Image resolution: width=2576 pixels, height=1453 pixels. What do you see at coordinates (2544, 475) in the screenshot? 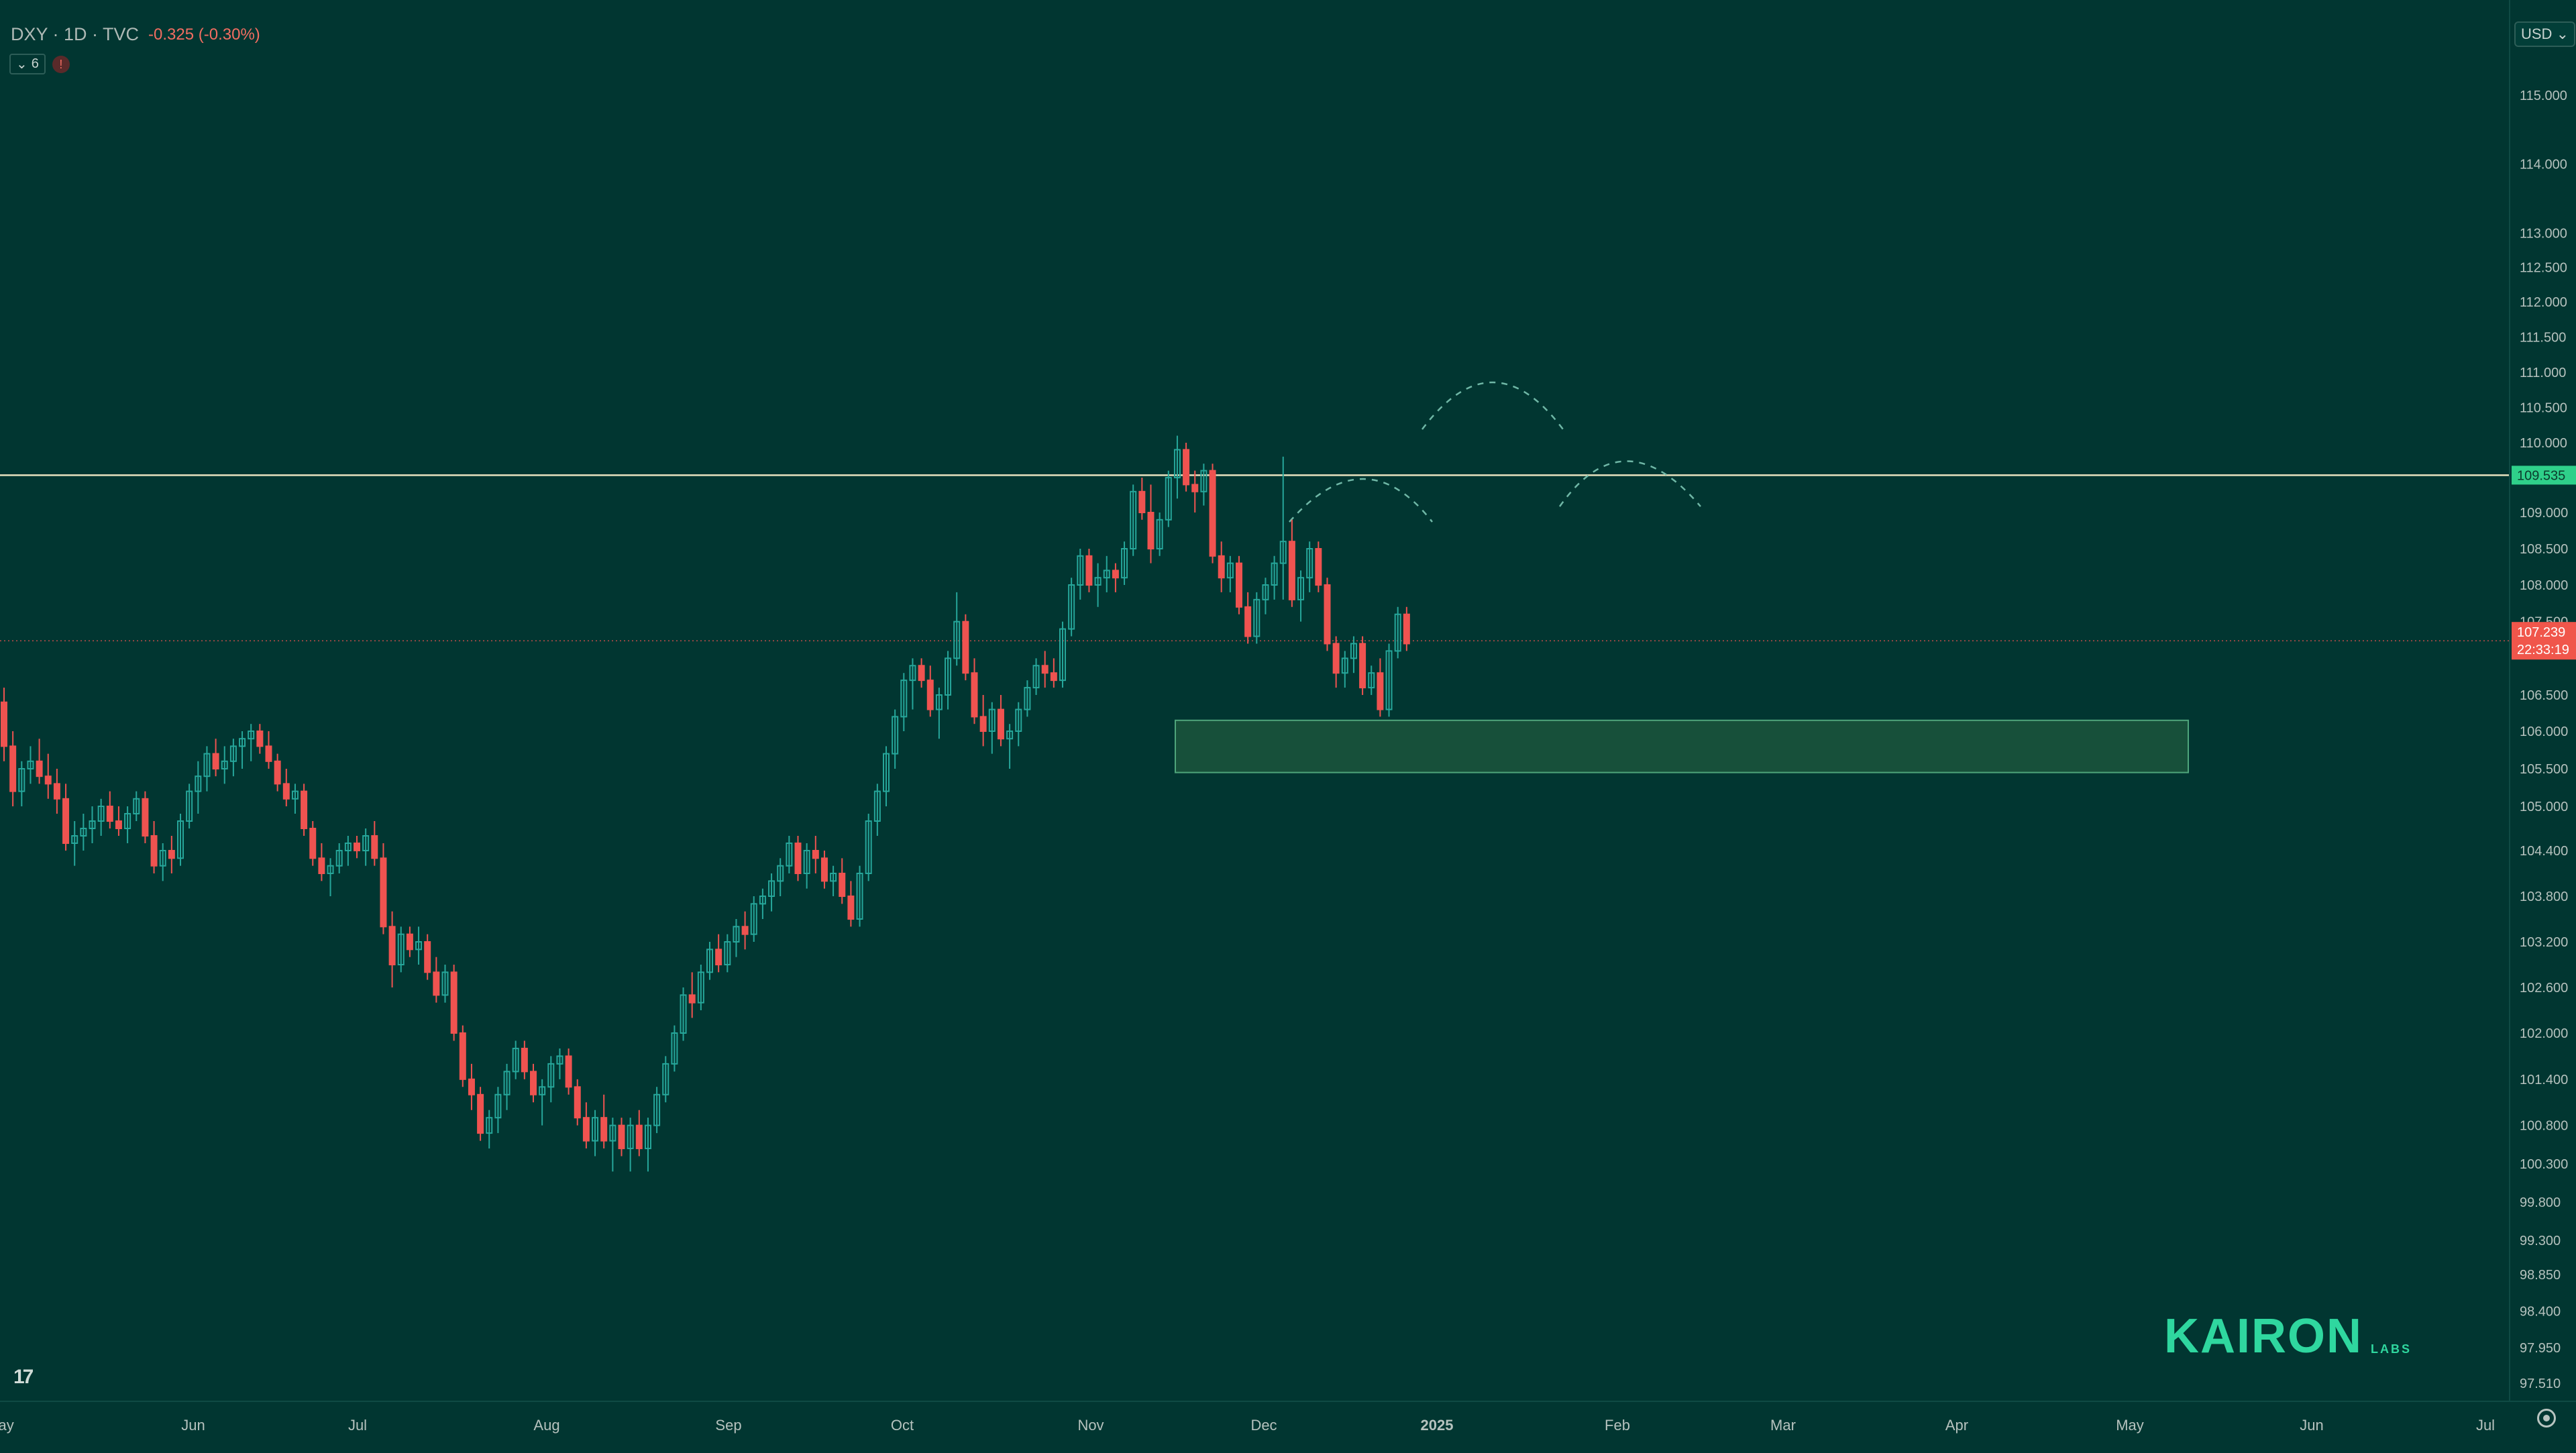
I see `resistance-price-tag` at bounding box center [2544, 475].